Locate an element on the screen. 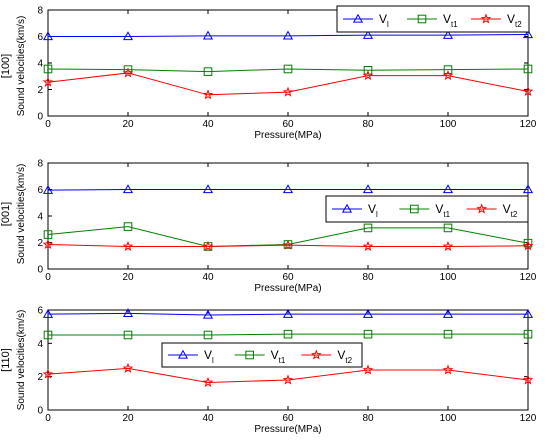  legend-label: Vl is located at coordinates (209, 356).